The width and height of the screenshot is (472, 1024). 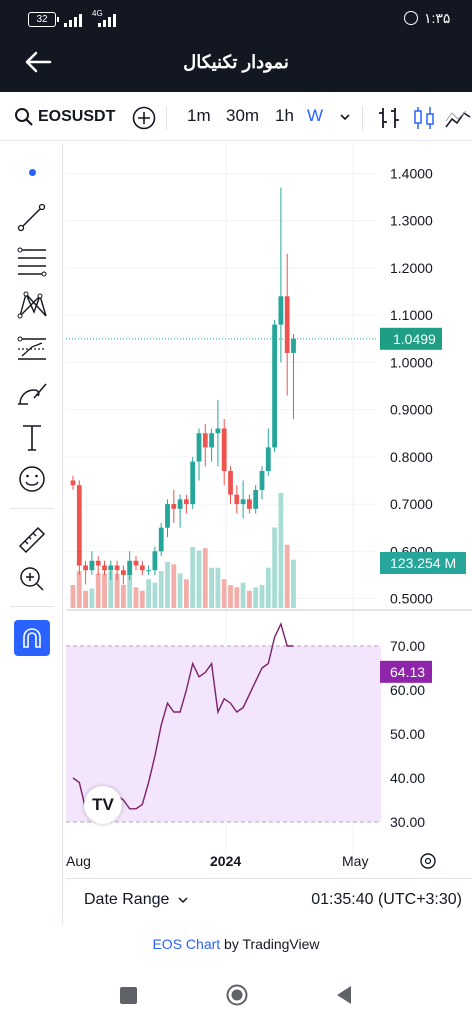 What do you see at coordinates (389, 118) in the screenshot?
I see `bars-chart-icon` at bounding box center [389, 118].